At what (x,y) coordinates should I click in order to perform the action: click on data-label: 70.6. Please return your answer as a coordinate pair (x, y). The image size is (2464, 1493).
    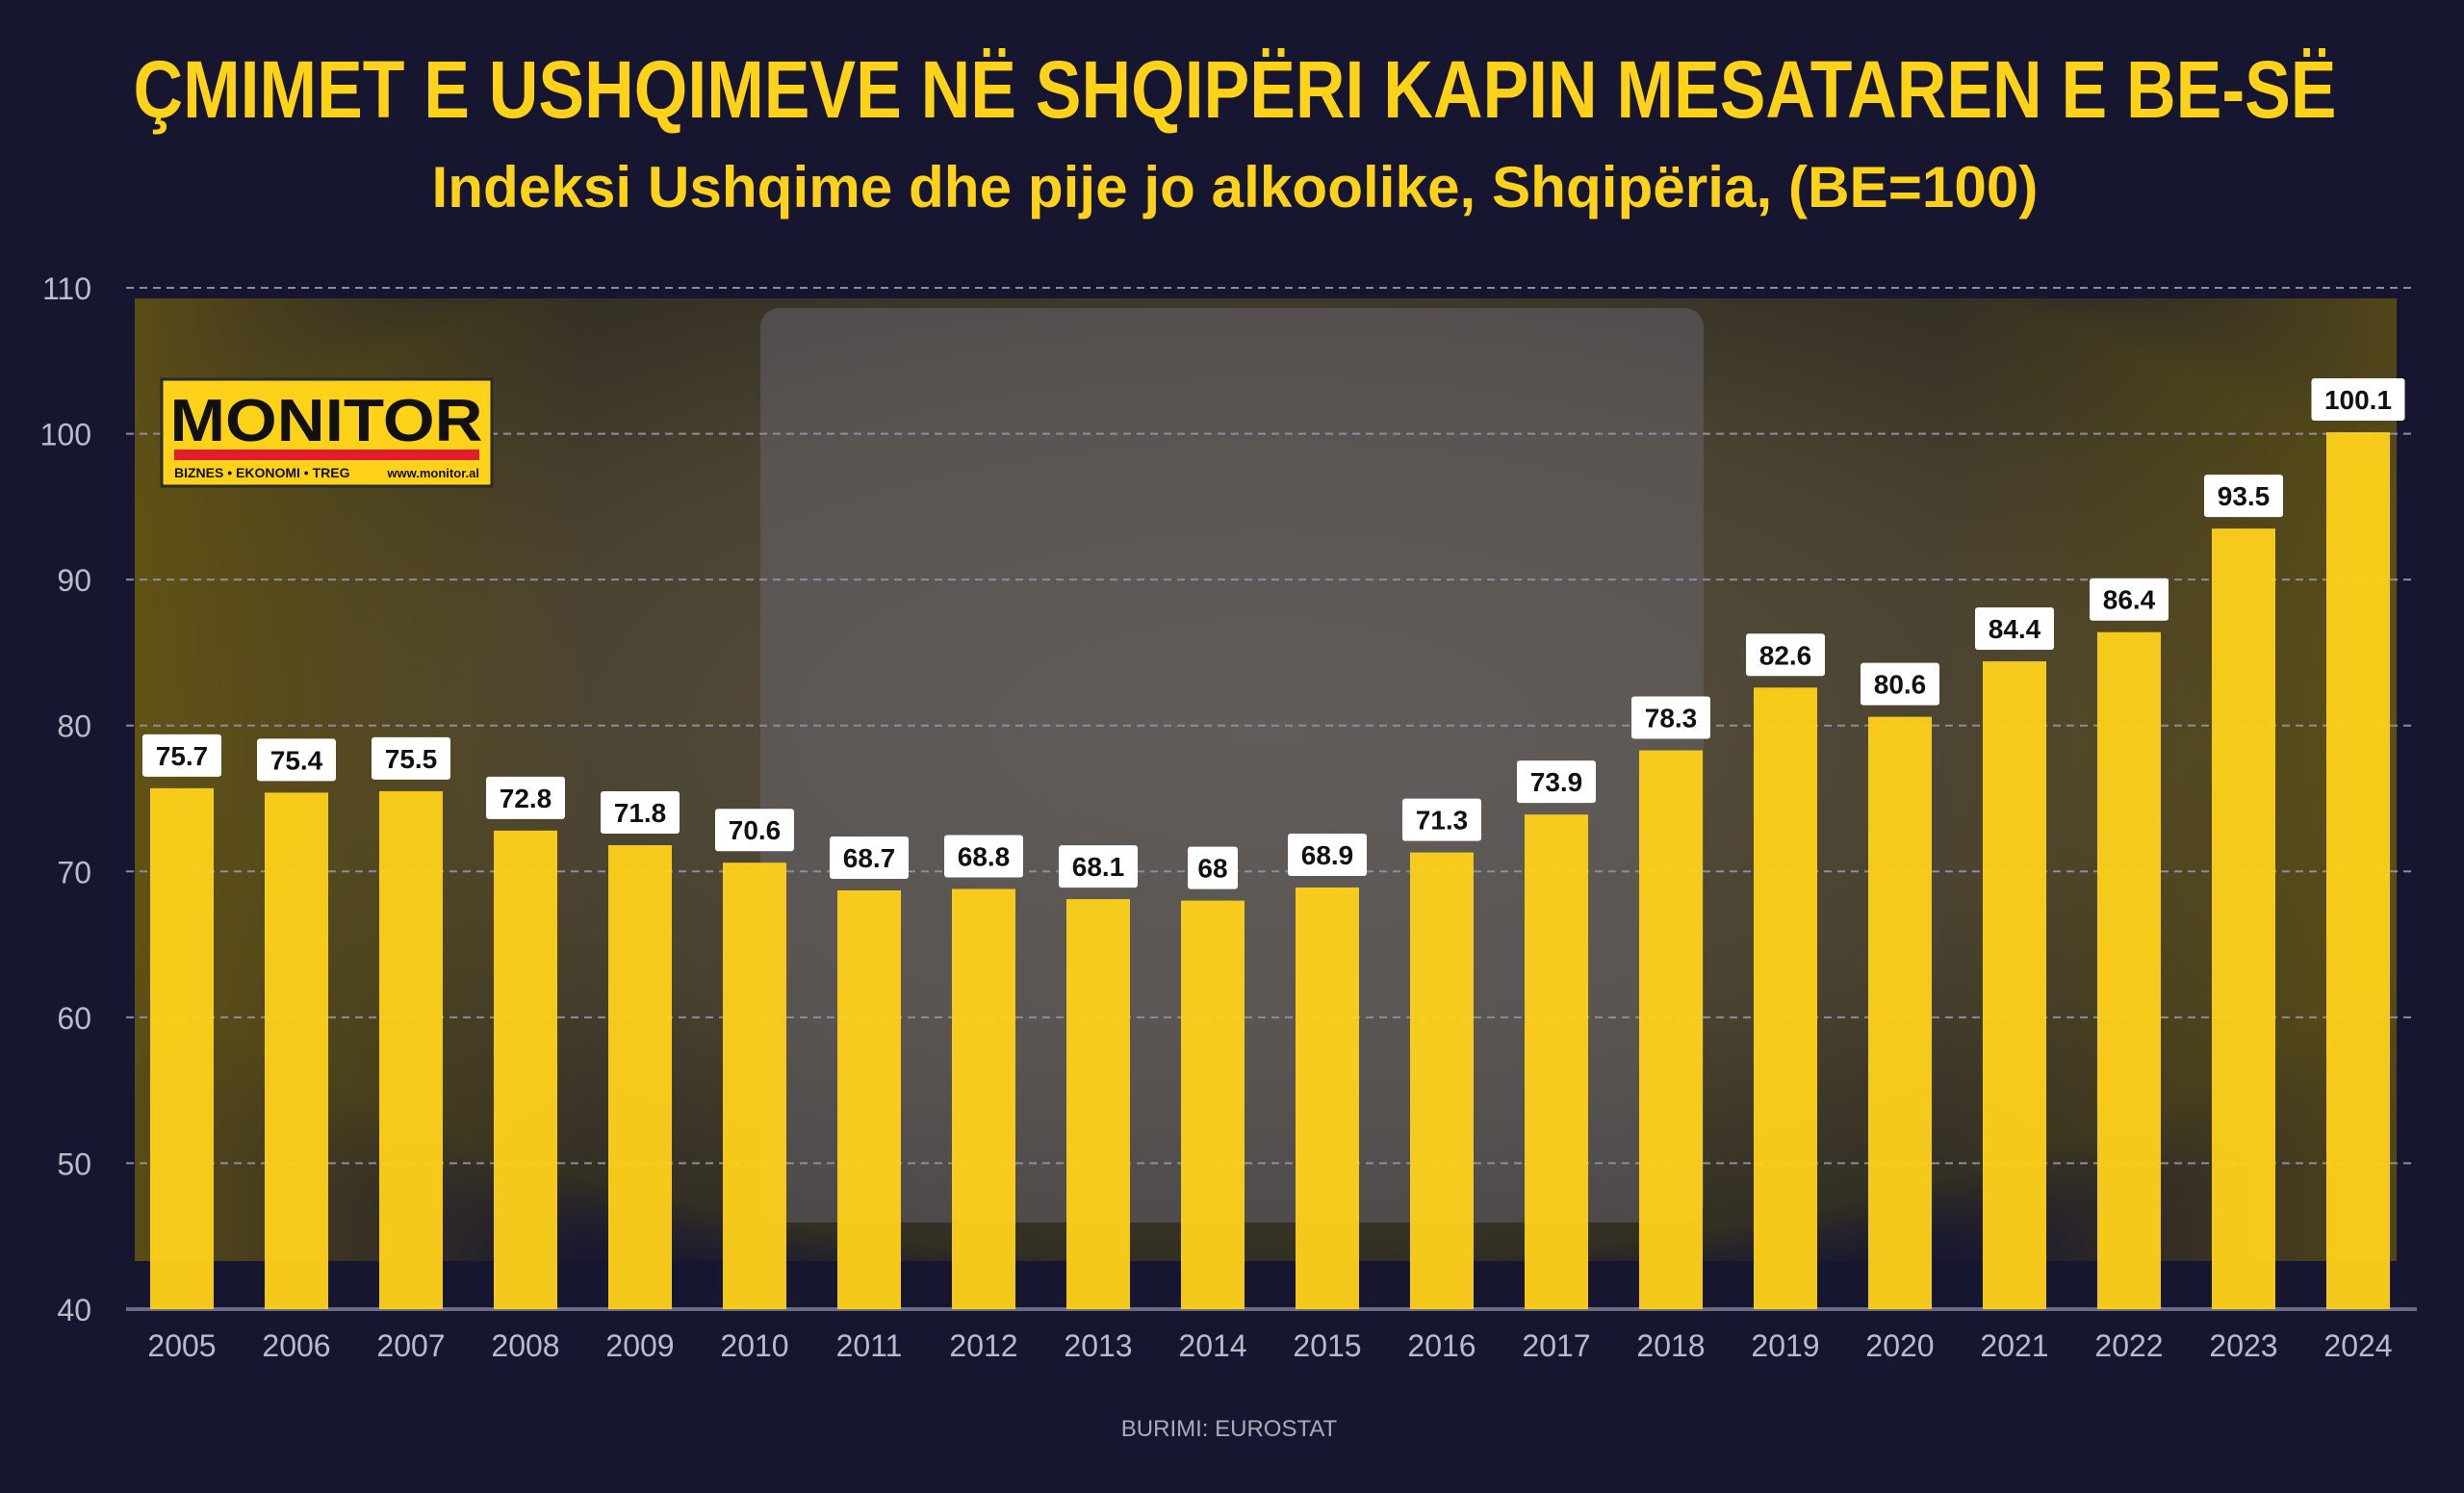
    Looking at the image, I should click on (755, 830).